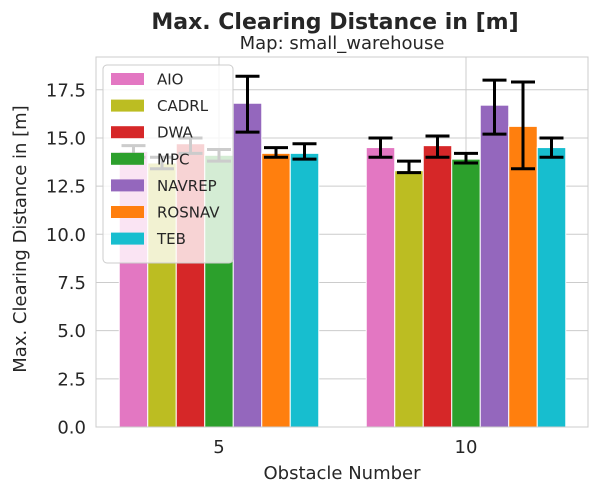  I want to click on x-tick-label: 5, so click(218, 447).